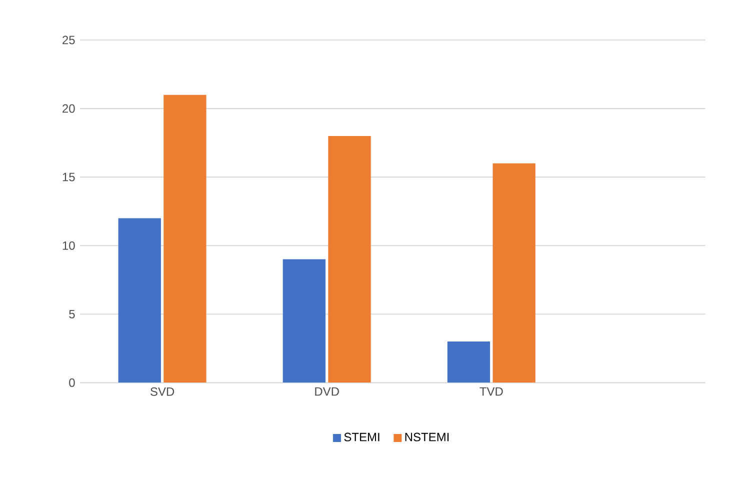  I want to click on y-tick-label: 15, so click(68, 177).